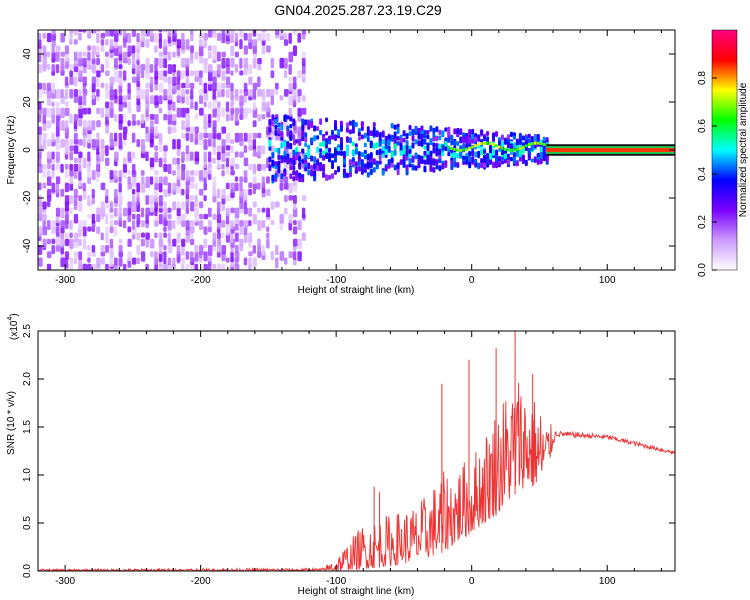 Image resolution: width=750 pixels, height=600 pixels. Describe the element at coordinates (702, 222) in the screenshot. I see `colorbar-tick-label: 0.2` at that location.